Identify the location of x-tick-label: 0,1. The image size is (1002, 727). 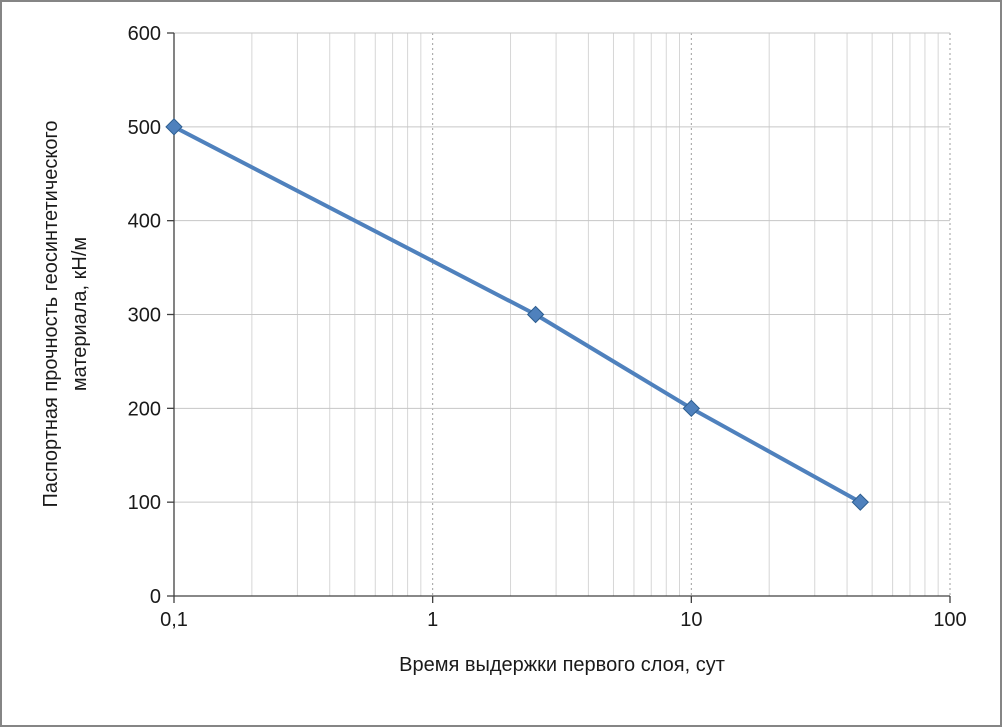
(174, 620).